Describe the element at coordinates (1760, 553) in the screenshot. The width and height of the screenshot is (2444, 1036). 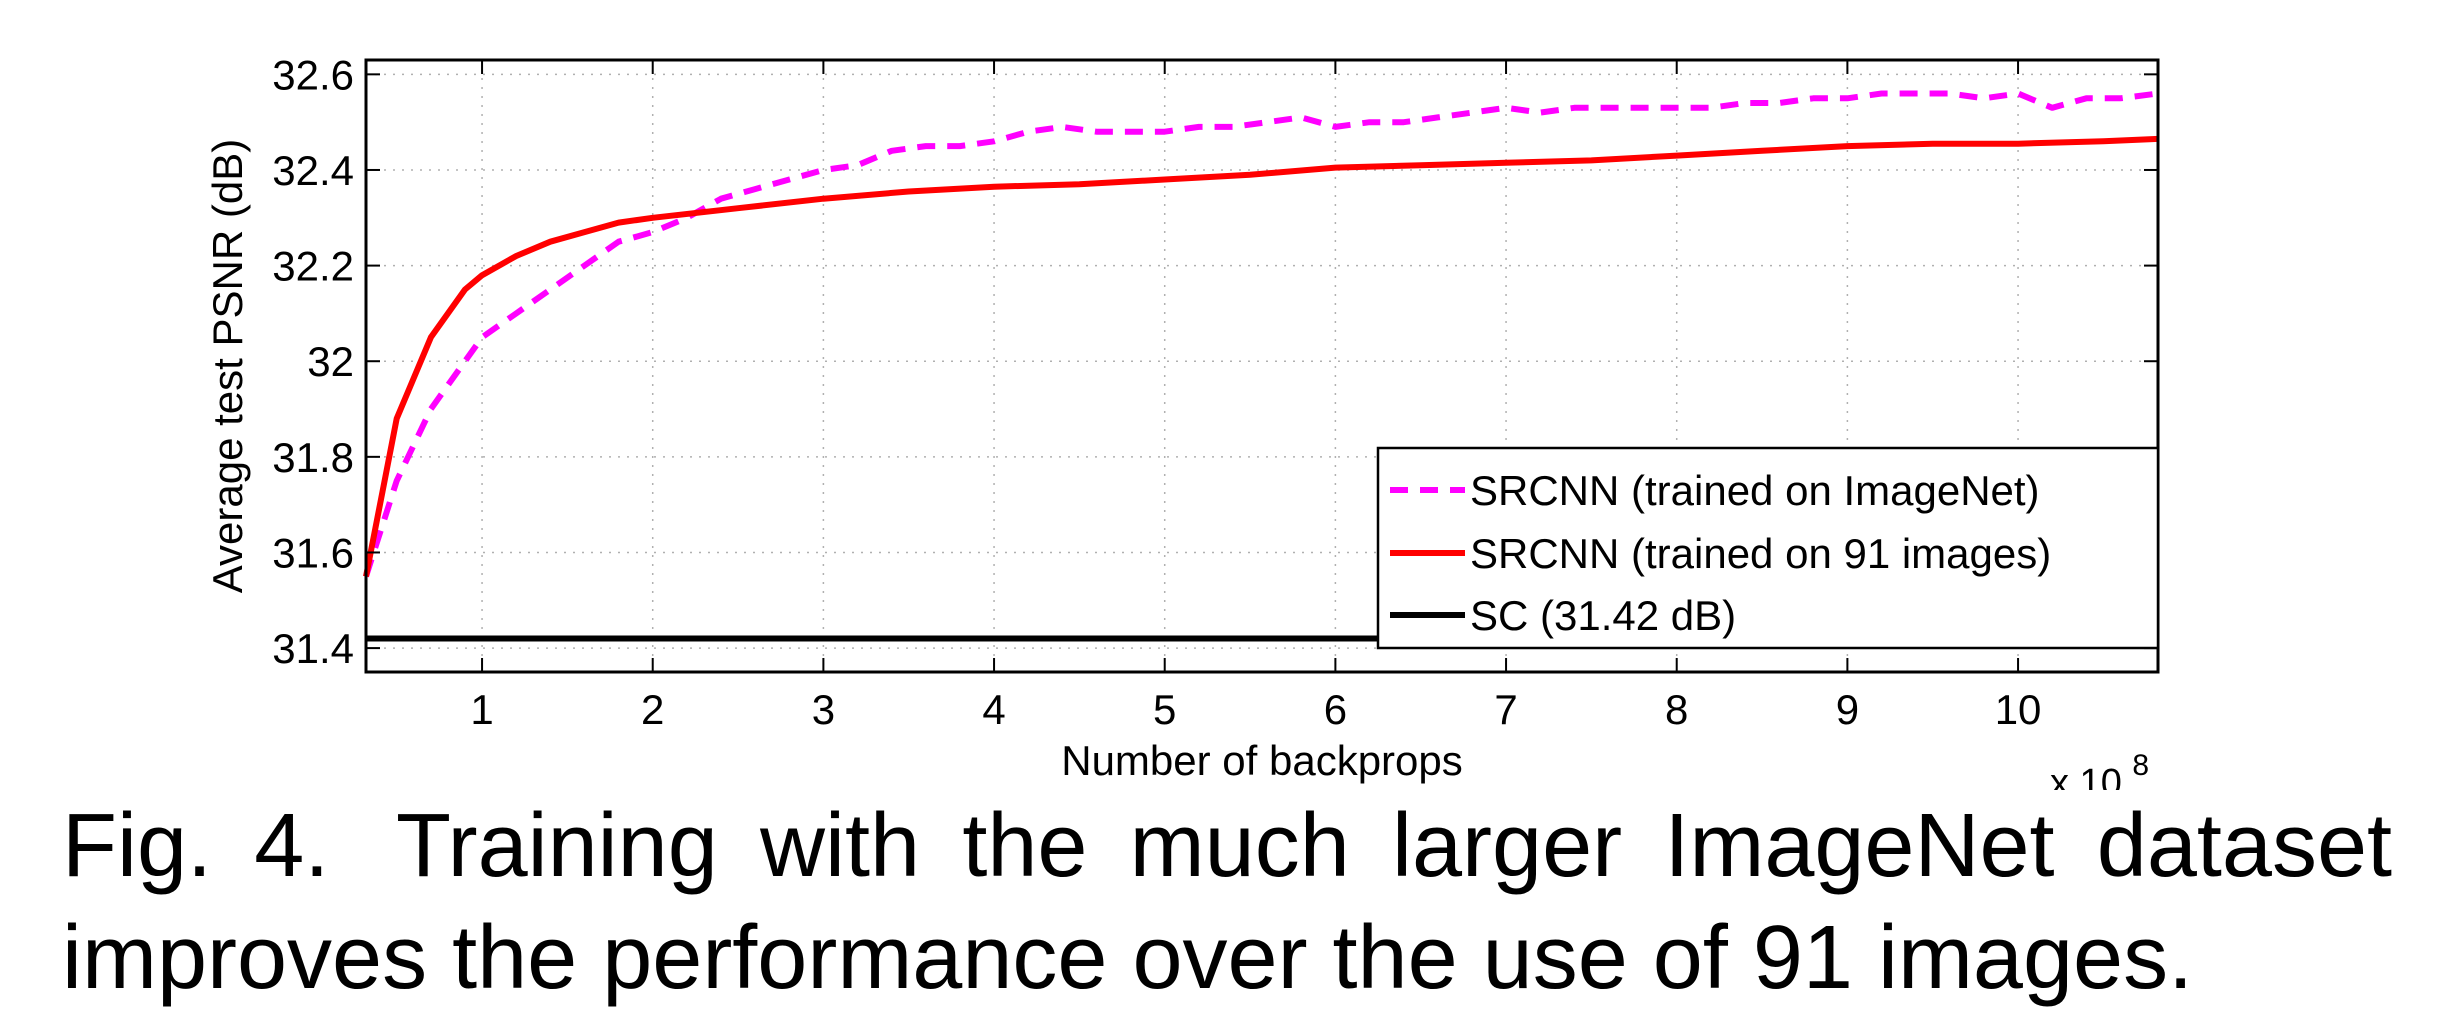
I see `legend-label-91-images: SRCNN (trained on 91 images)` at that location.